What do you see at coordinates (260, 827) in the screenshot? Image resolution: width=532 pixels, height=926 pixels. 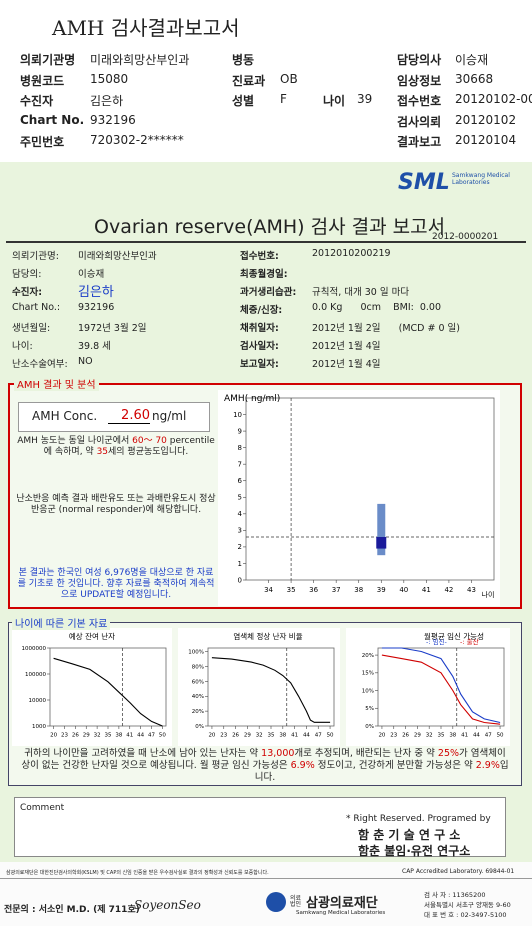 I see `comment-box` at bounding box center [260, 827].